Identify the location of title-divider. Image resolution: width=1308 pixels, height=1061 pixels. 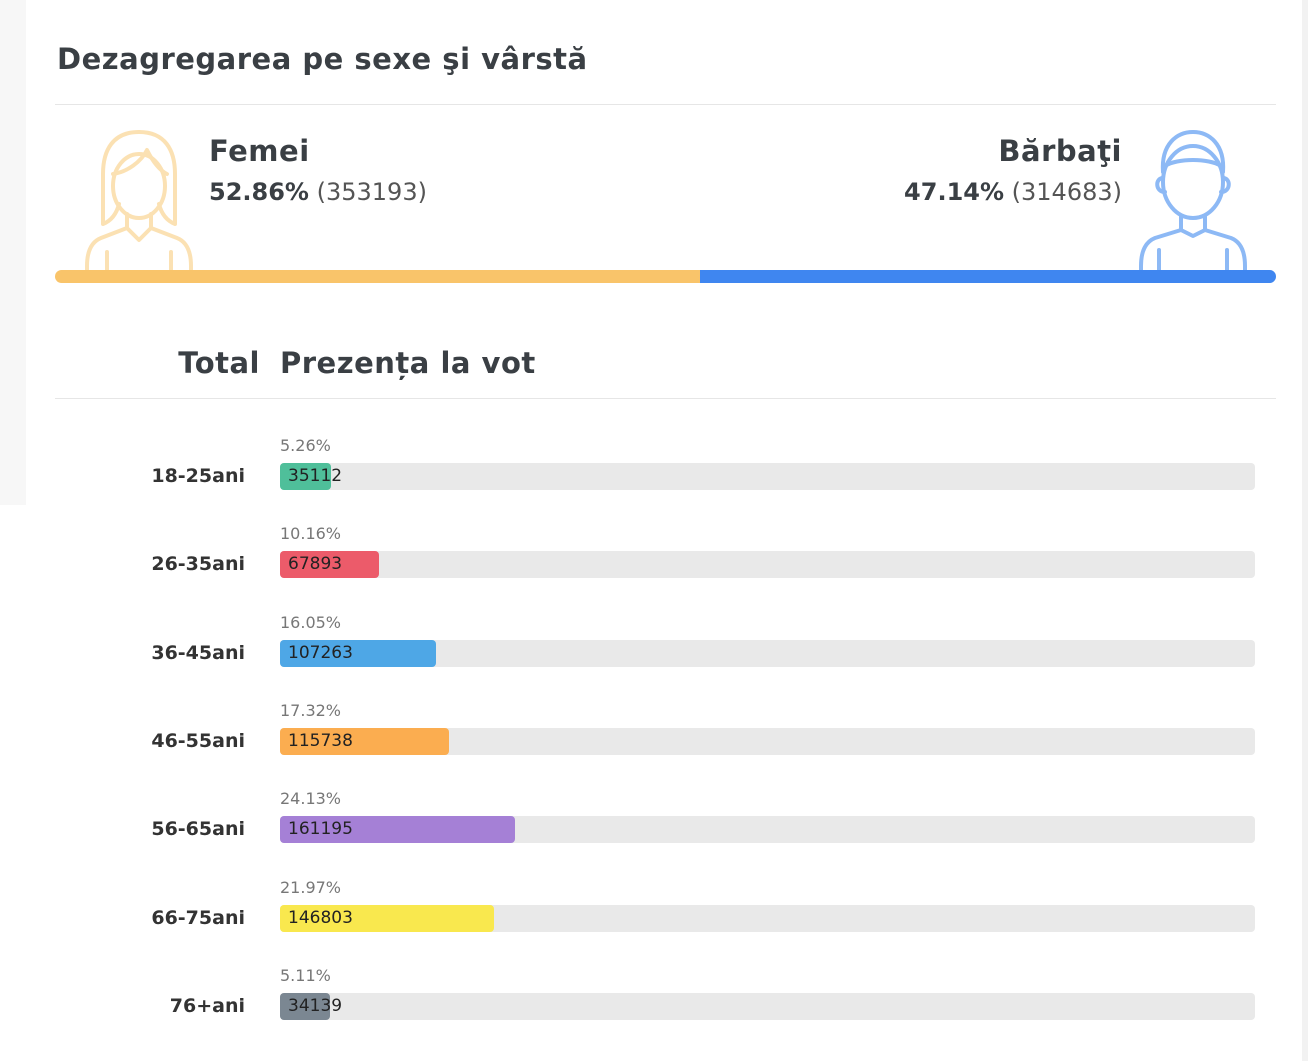
(665, 104).